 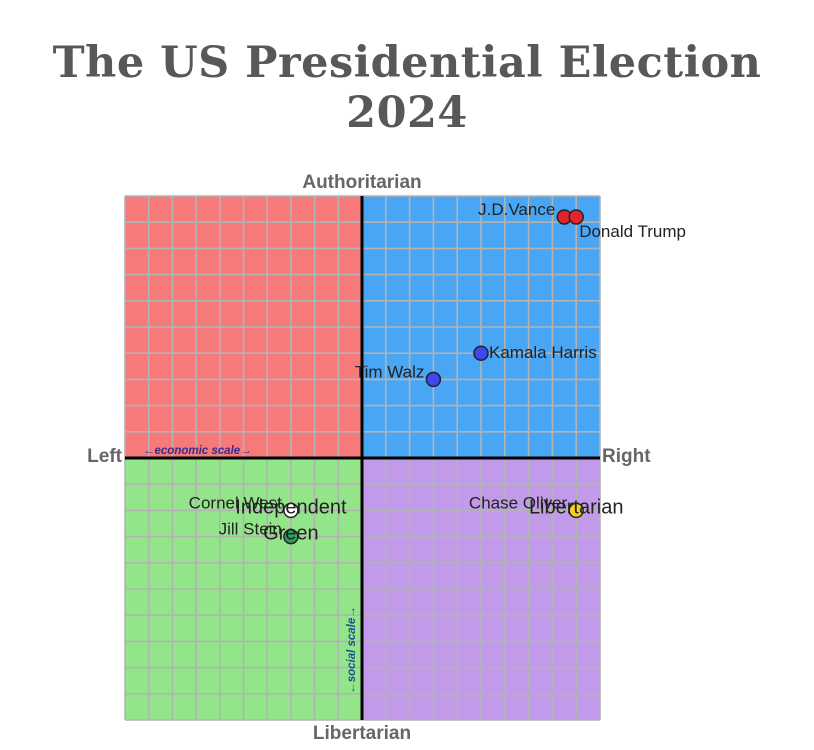 What do you see at coordinates (576, 510) in the screenshot?
I see `point-chase-oliver` at bounding box center [576, 510].